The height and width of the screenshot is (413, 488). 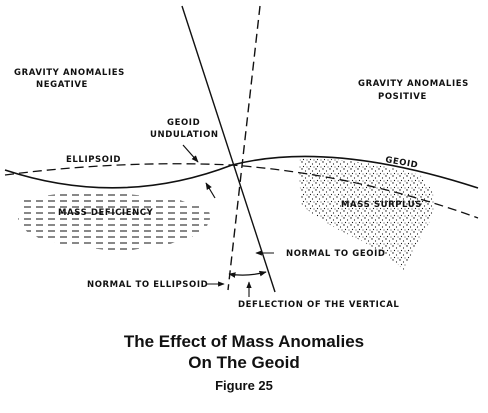 I want to click on label-gravity-anomalies-positive-2: POSITIVE, so click(x=402, y=97).